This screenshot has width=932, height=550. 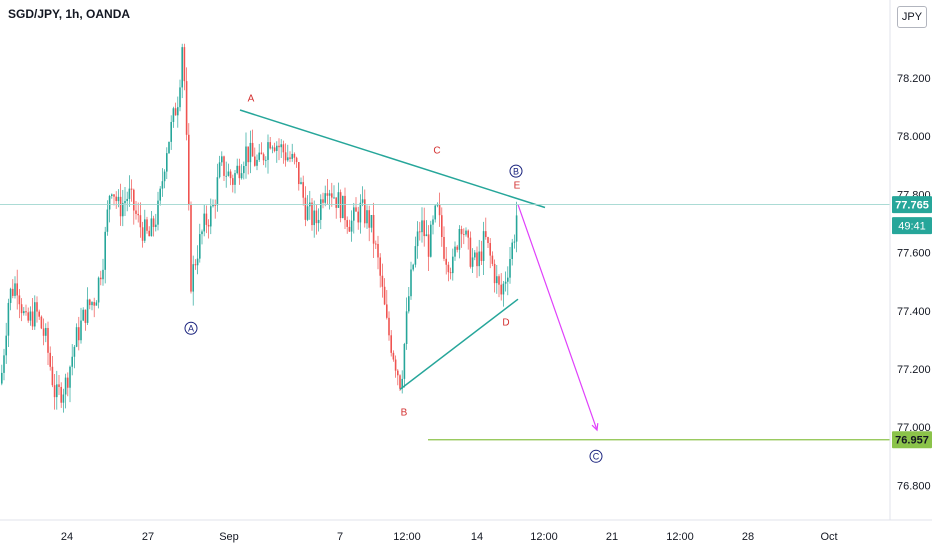 What do you see at coordinates (449, 537) in the screenshot?
I see `time-axis: 24 27 Sep 7 12:00 14 12:00 21 12:00 28 Oct` at bounding box center [449, 537].